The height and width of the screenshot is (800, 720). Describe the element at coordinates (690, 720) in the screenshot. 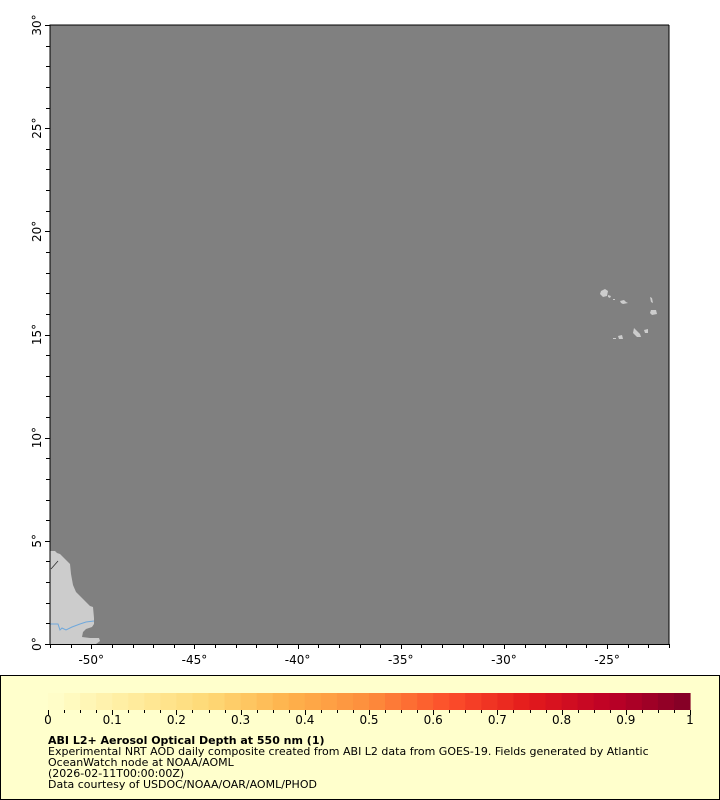

I see `colorbar-tick-label: 1` at that location.